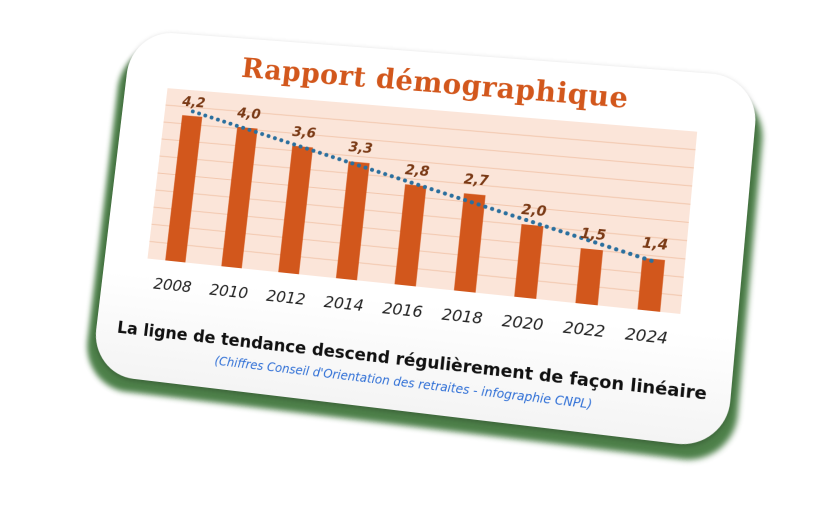 The image size is (813, 515). What do you see at coordinates (173, 286) in the screenshot?
I see `x-tick-2008: 2008` at bounding box center [173, 286].